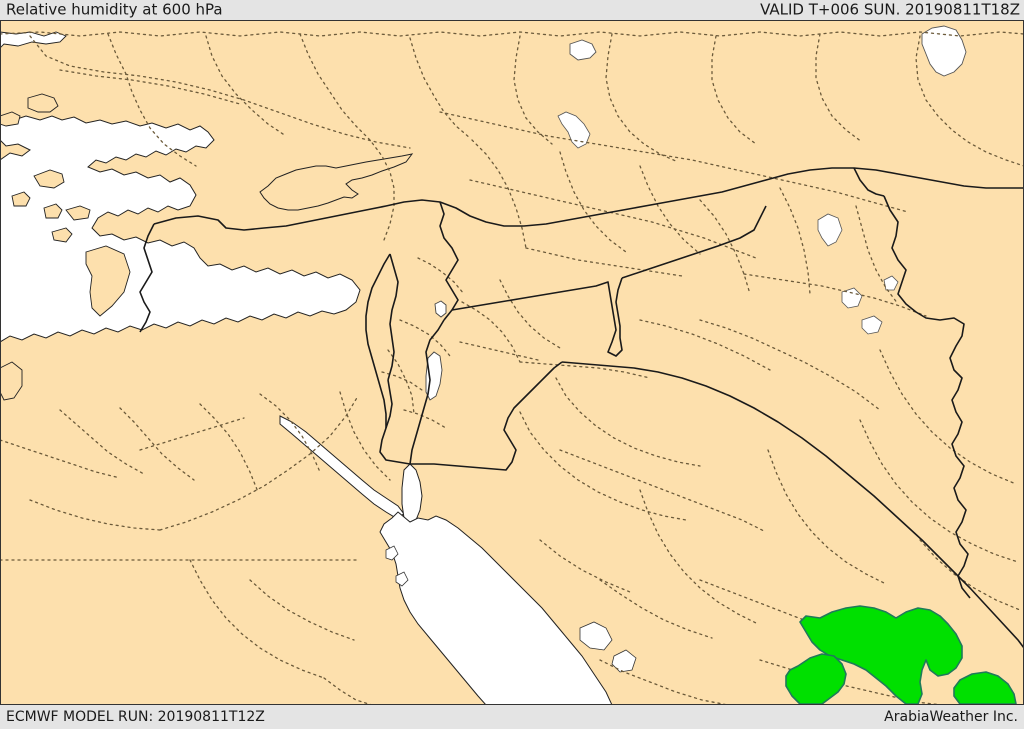 This screenshot has height=729, width=1024. What do you see at coordinates (486, 416) in the screenshot?
I see `border-jordan-saudi` at bounding box center [486, 416].